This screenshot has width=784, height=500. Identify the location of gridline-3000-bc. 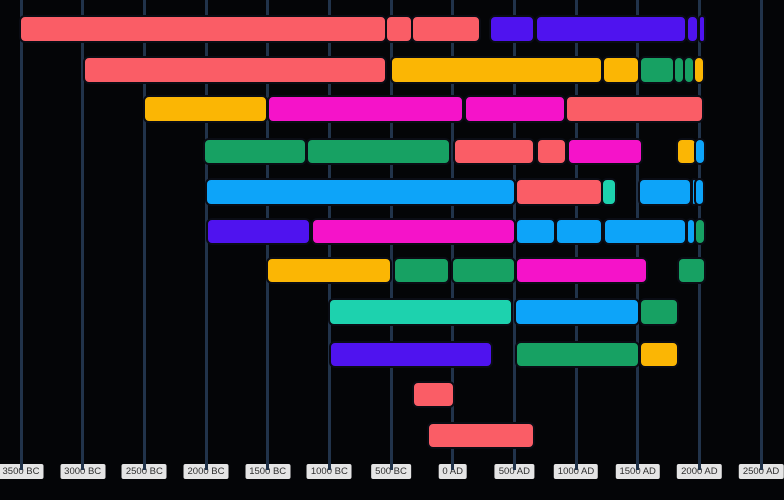
(83, 235).